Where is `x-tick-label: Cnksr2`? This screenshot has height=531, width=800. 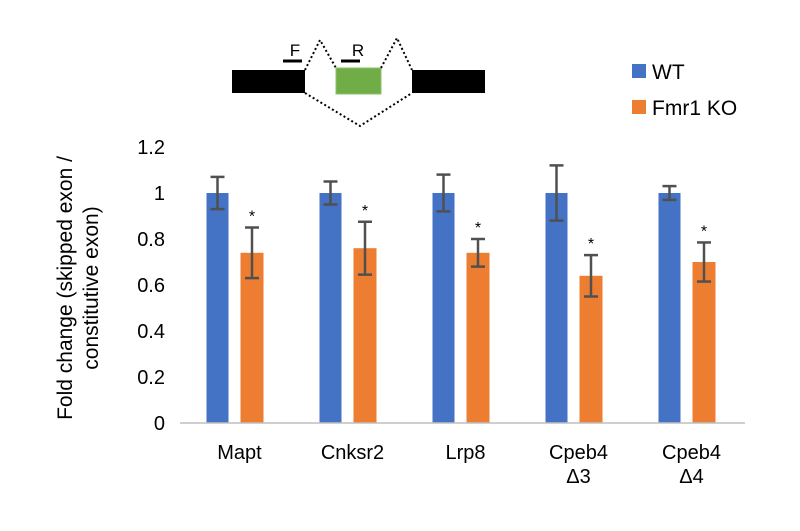
x-tick-label: Cnksr2 is located at coordinates (352, 453).